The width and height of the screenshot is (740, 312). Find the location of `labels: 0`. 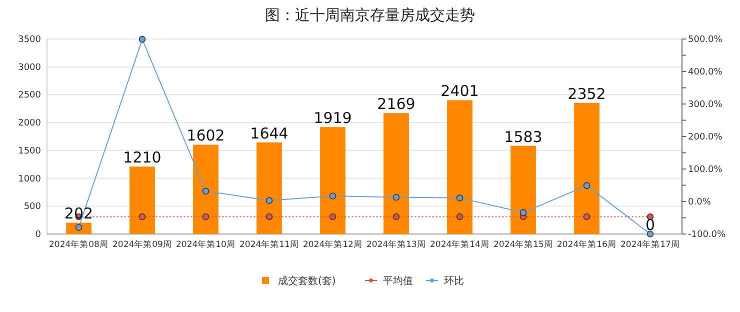

labels: 0 is located at coordinates (650, 225).